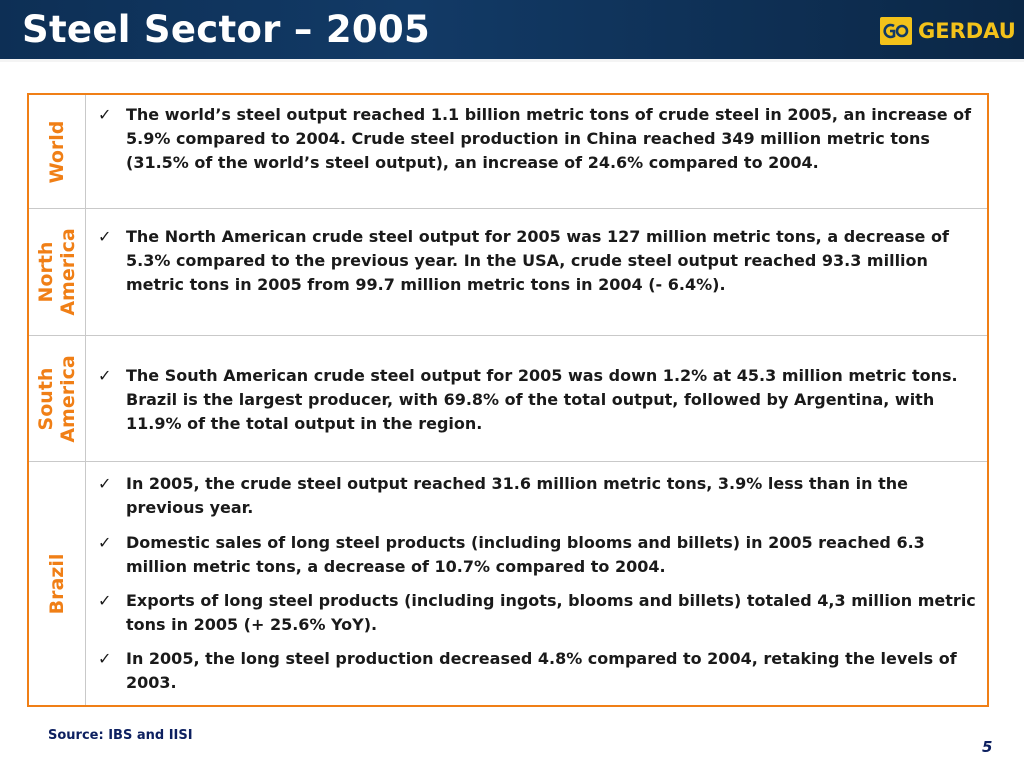  I want to click on page-title: Steel Sector – 2005, so click(226, 29).